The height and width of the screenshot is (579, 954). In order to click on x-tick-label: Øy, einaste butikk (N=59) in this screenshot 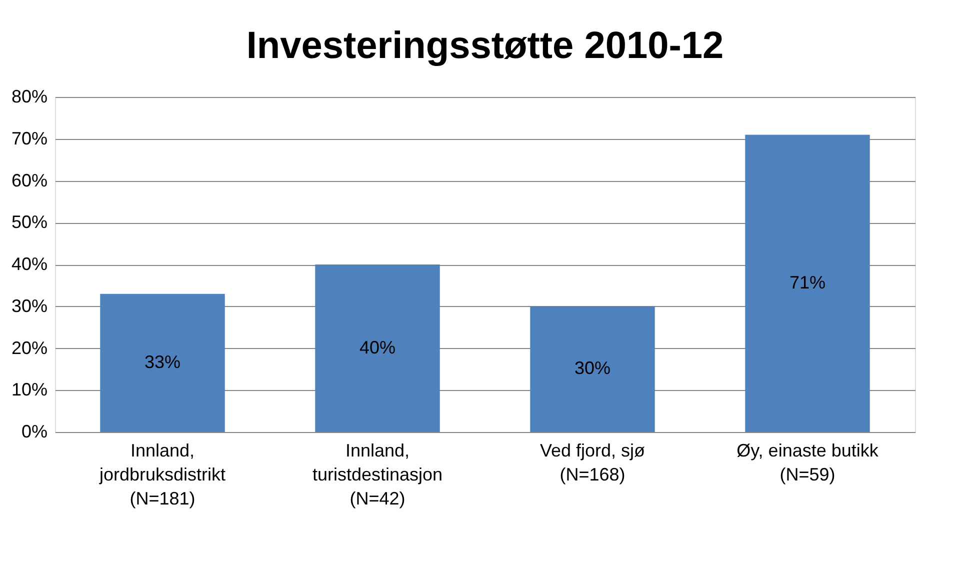, I will do `click(808, 462)`.